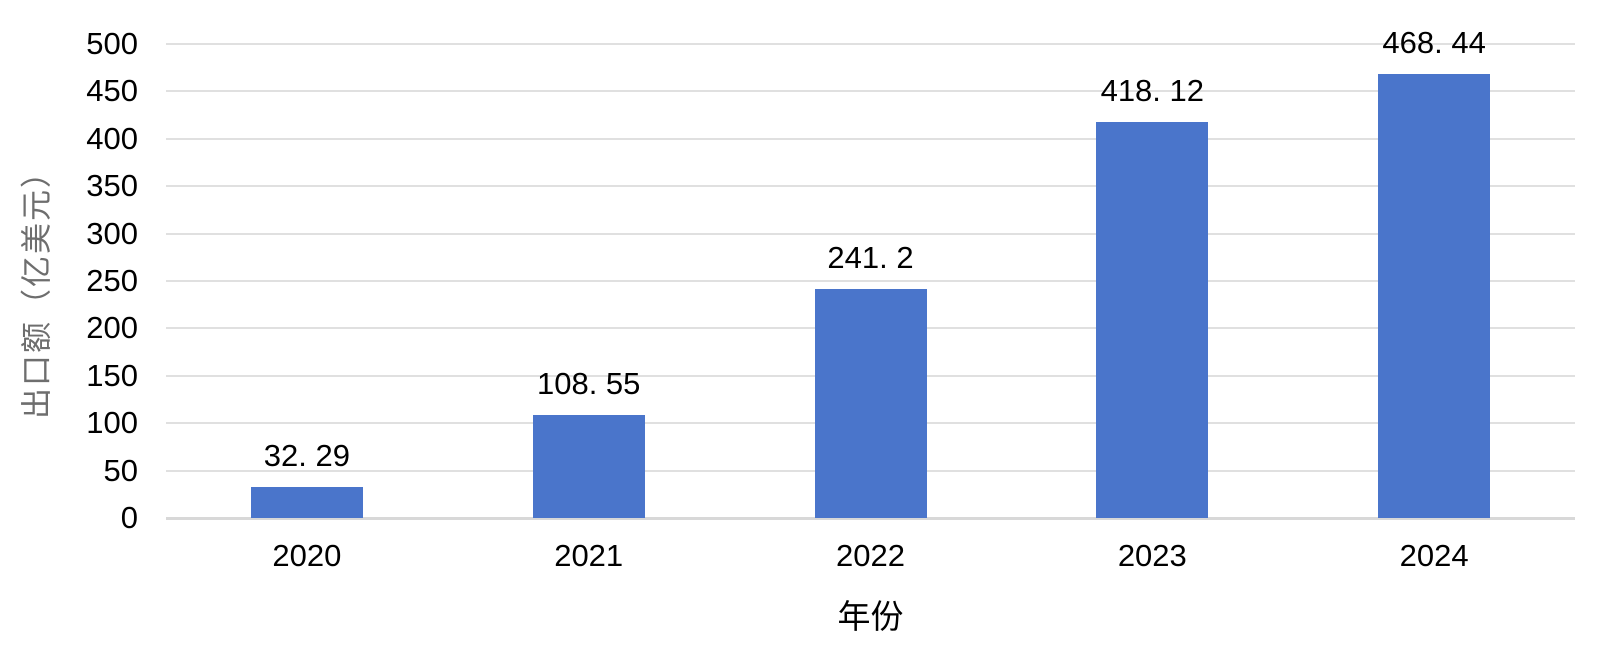  I want to click on x-tick-label: 2023, so click(1152, 555).